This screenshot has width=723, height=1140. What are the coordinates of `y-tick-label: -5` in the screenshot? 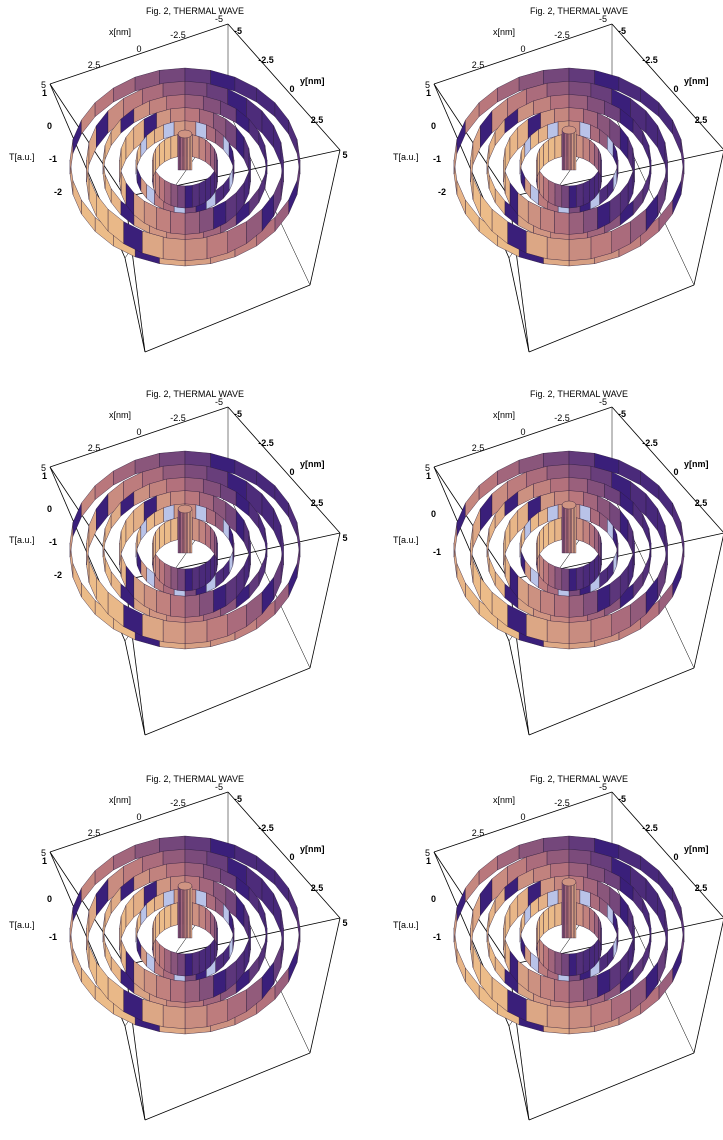 It's located at (238, 799).